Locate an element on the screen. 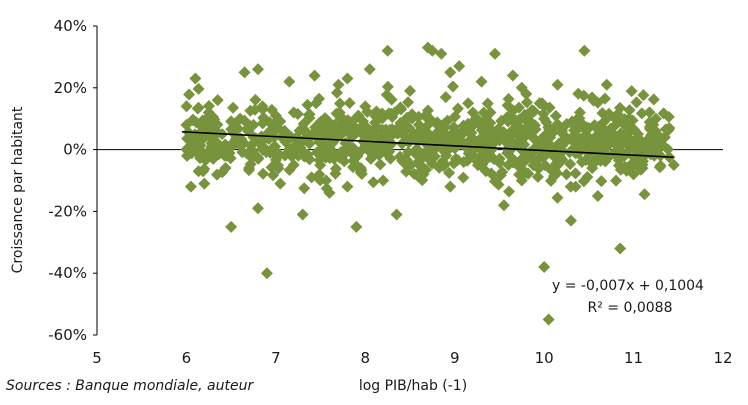 The image size is (748, 405). trendline is located at coordinates (427, 144).